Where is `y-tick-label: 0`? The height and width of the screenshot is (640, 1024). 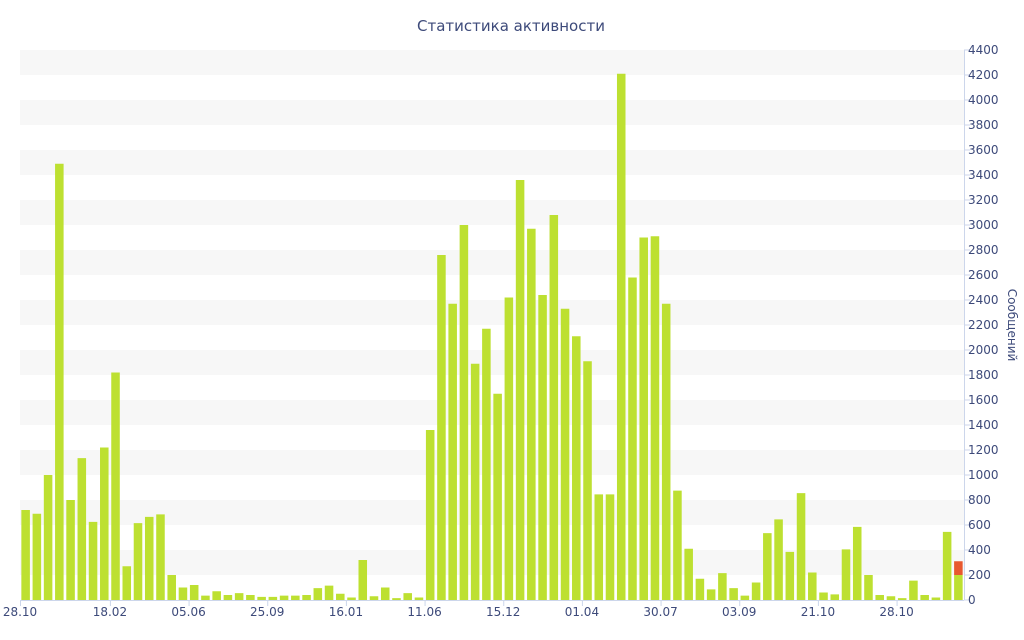
y-tick-label: 0 is located at coordinates (972, 600).